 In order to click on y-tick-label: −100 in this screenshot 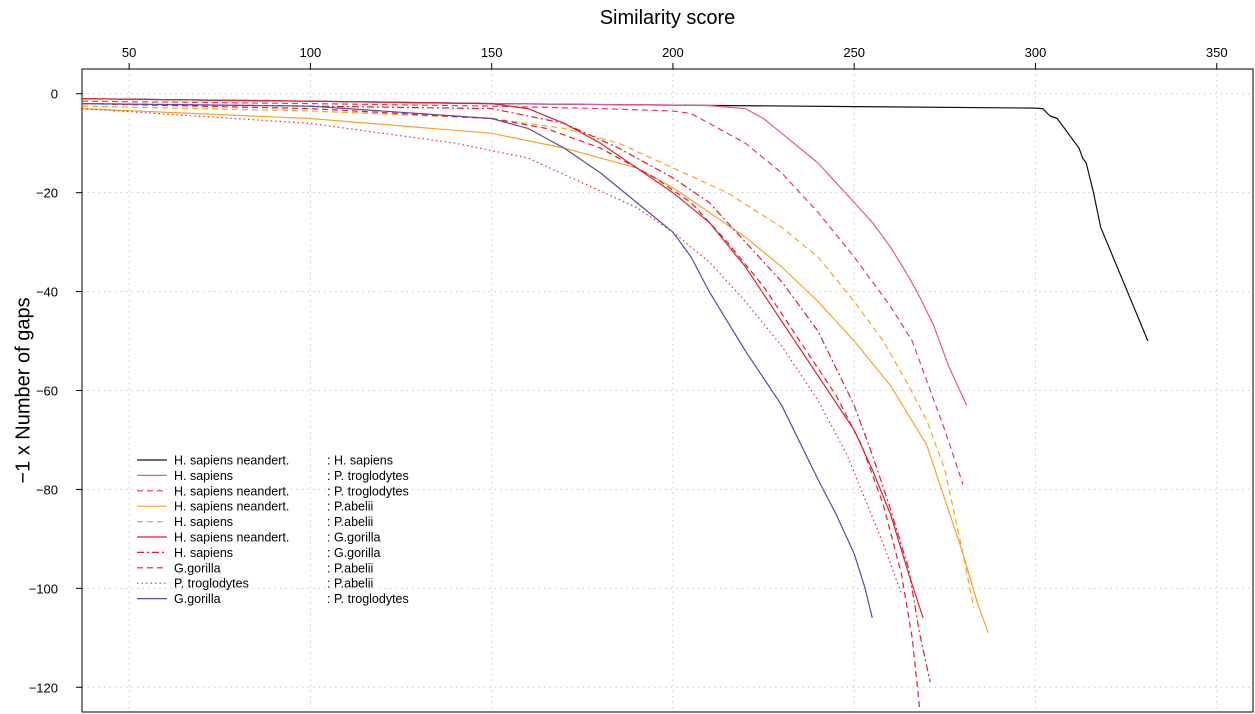, I will do `click(43, 588)`.